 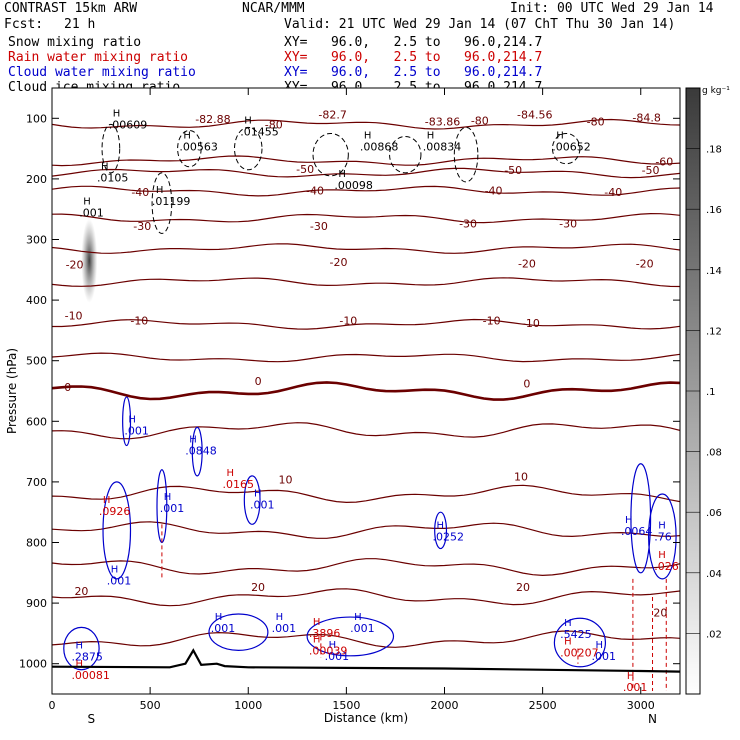 I want to click on x-tick-label: 1500, so click(x=346, y=705).